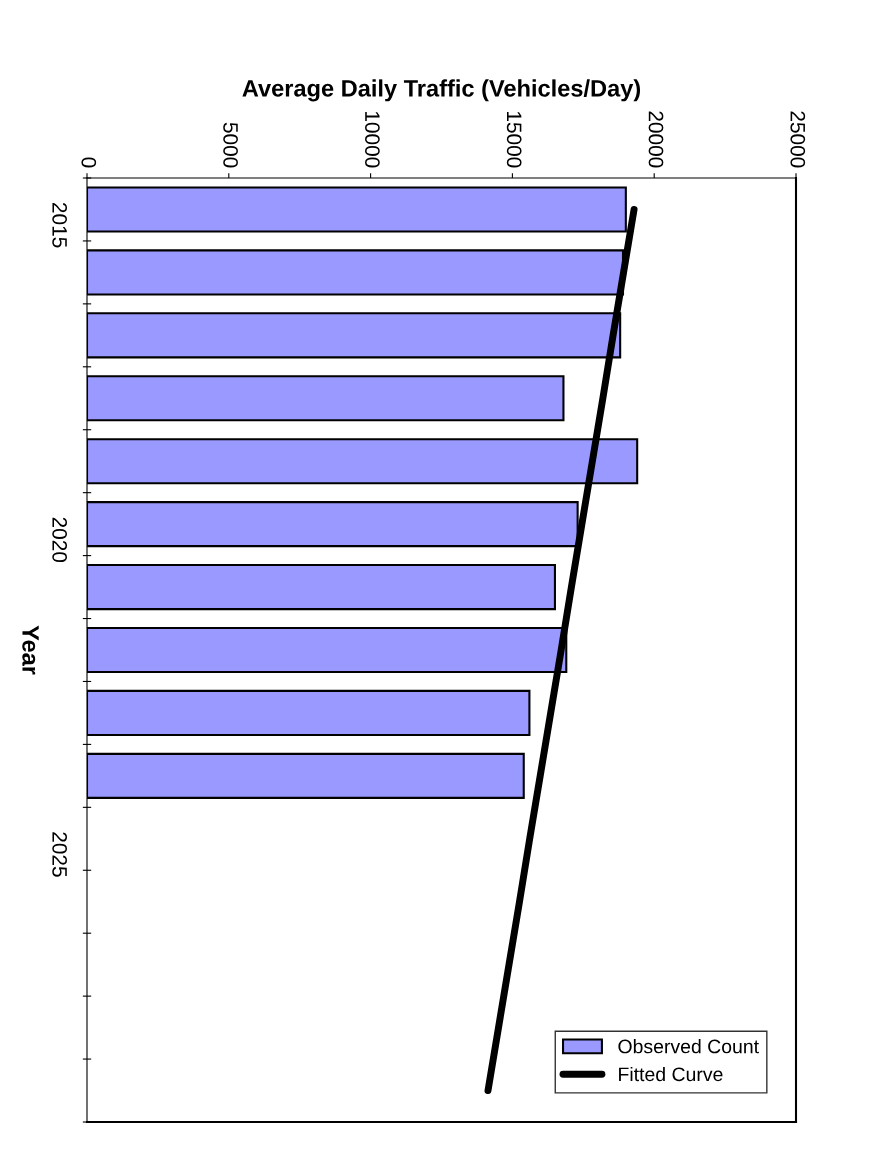 The image size is (885, 1170). Describe the element at coordinates (798, 139) in the screenshot. I see `x-tick-label: 25000` at that location.